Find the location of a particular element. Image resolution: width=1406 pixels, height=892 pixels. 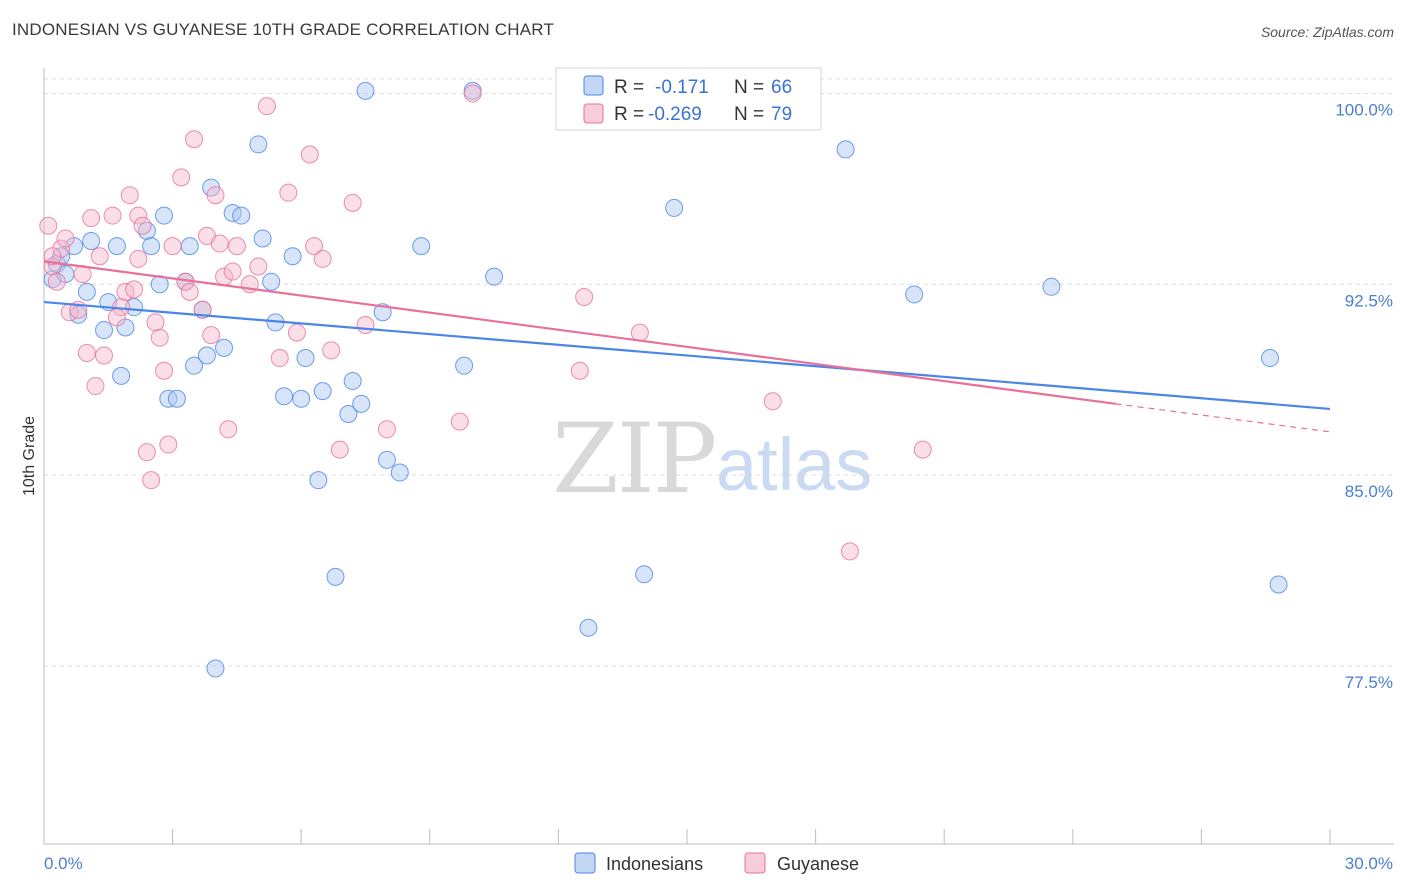

indonesians-legend-swatch is located at coordinates (593, 85).